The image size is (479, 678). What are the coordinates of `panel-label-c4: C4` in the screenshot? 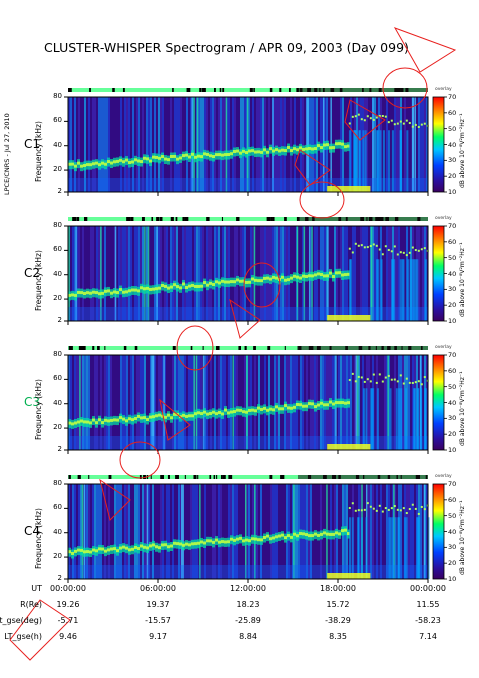 It's located at (32, 530).